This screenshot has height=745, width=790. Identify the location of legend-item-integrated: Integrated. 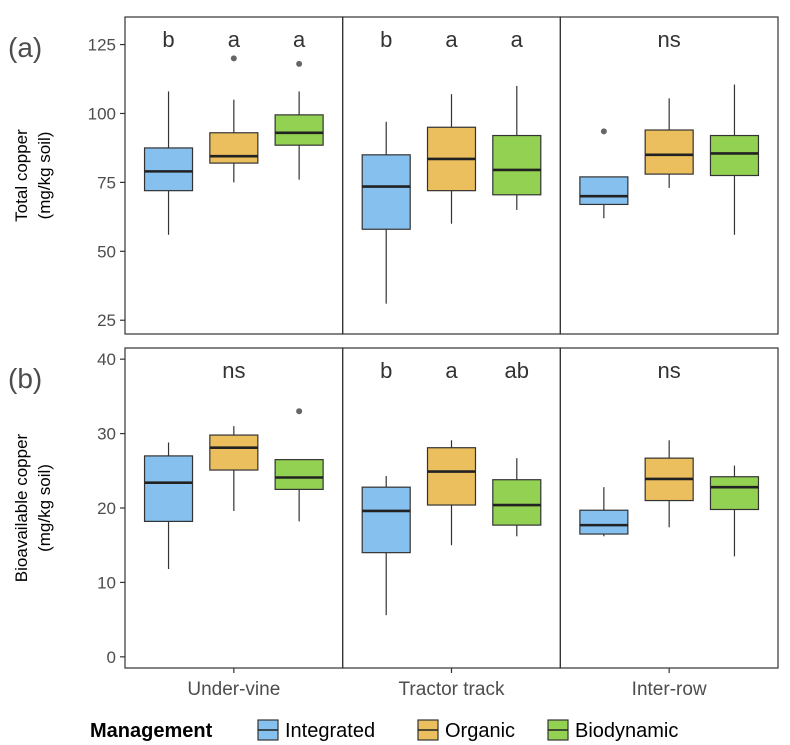
(316, 730).